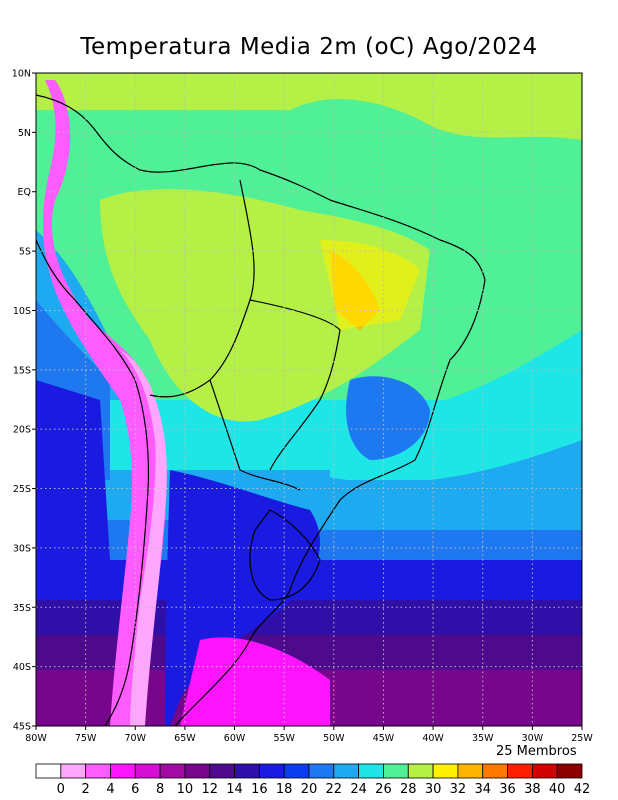 This screenshot has width=618, height=800. What do you see at coordinates (536, 751) in the screenshot?
I see `members-label: 25 Membros` at bounding box center [536, 751].